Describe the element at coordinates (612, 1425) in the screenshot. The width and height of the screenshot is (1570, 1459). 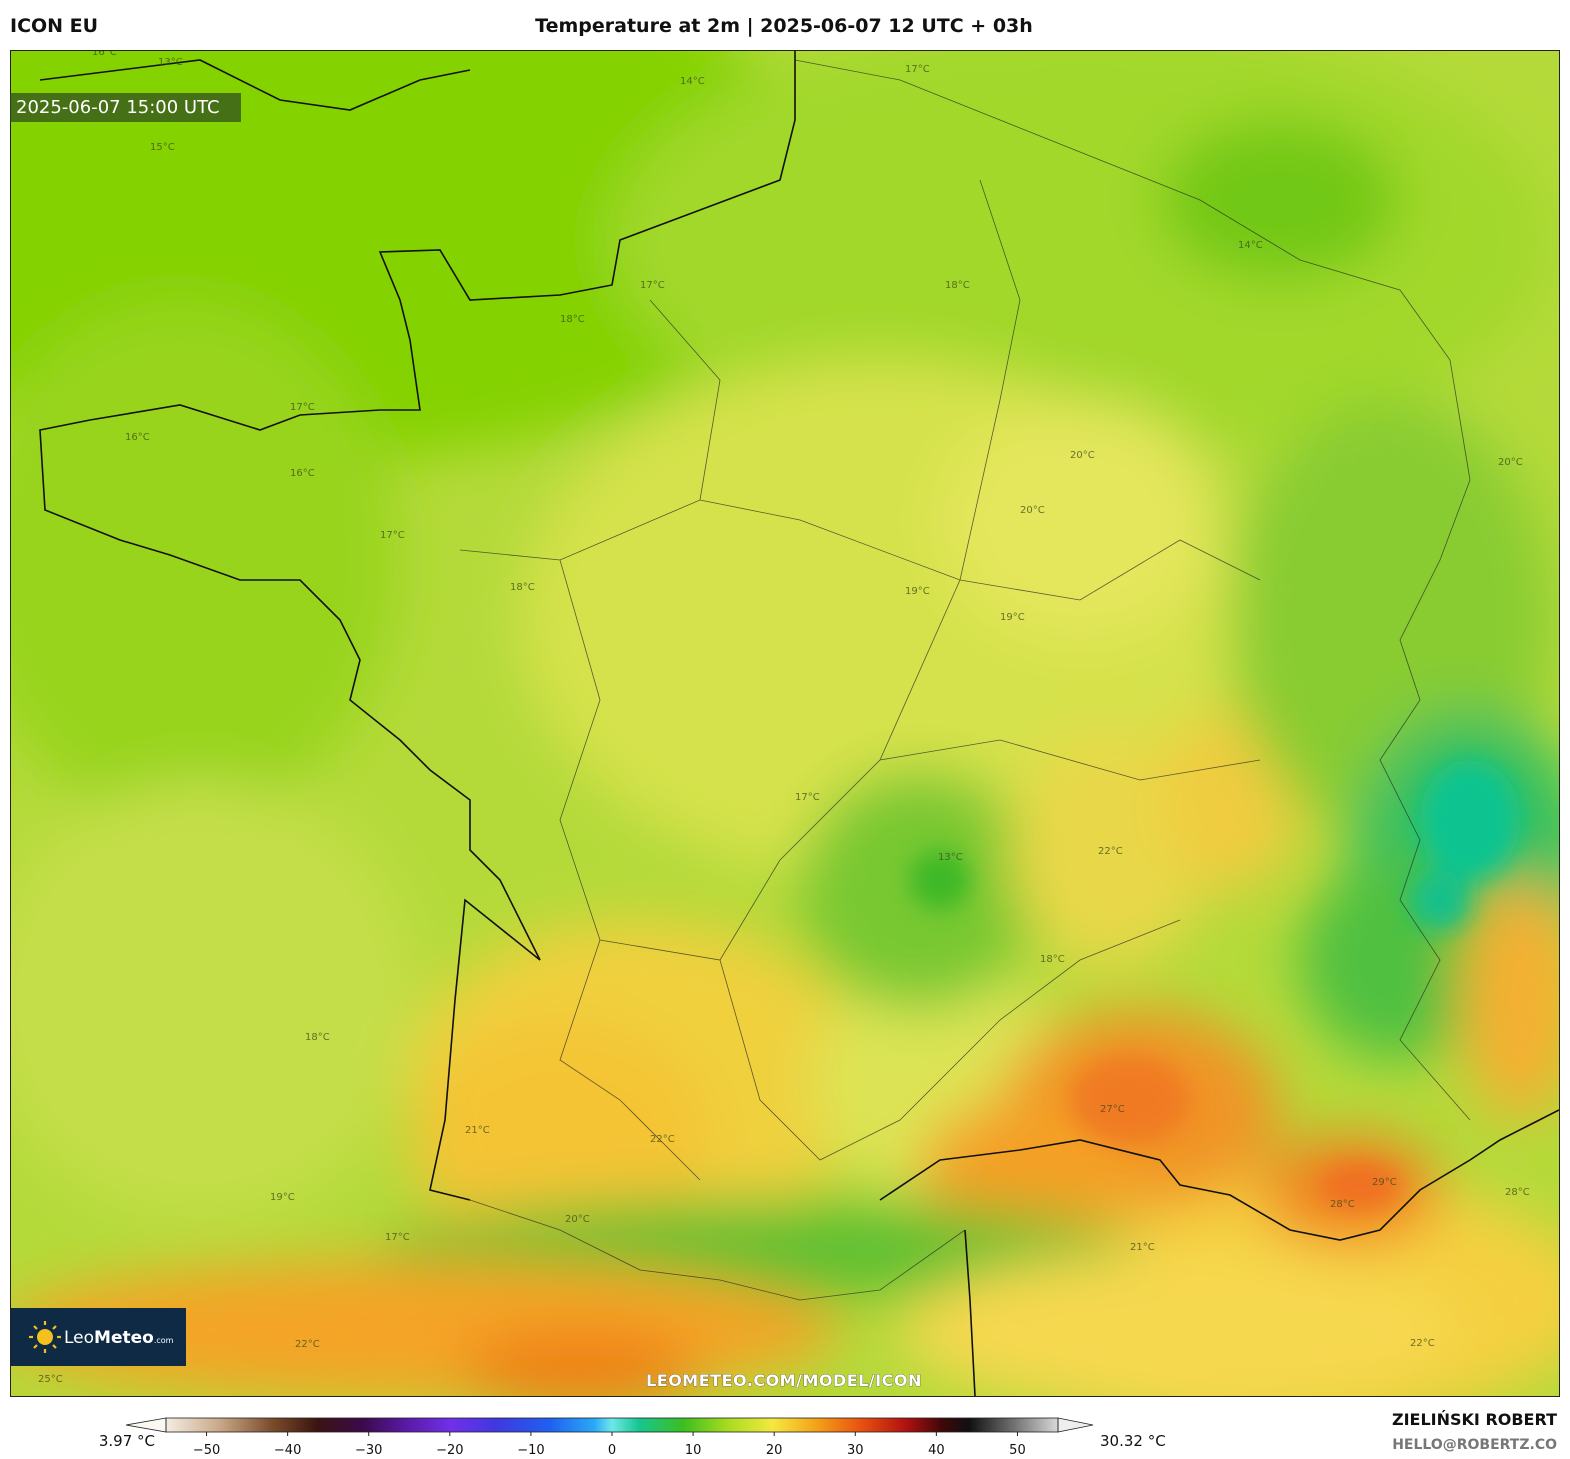
I see `colorbar-scale` at that location.